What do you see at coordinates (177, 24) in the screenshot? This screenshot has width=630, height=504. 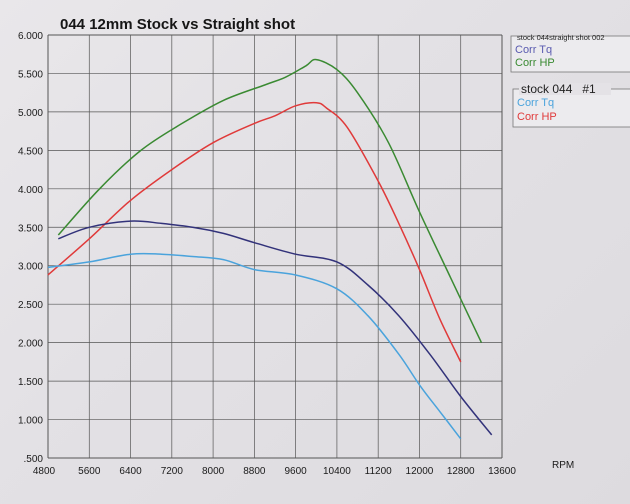 I see `chart-title: 044 12mm Stock vs Straight shot` at bounding box center [177, 24].